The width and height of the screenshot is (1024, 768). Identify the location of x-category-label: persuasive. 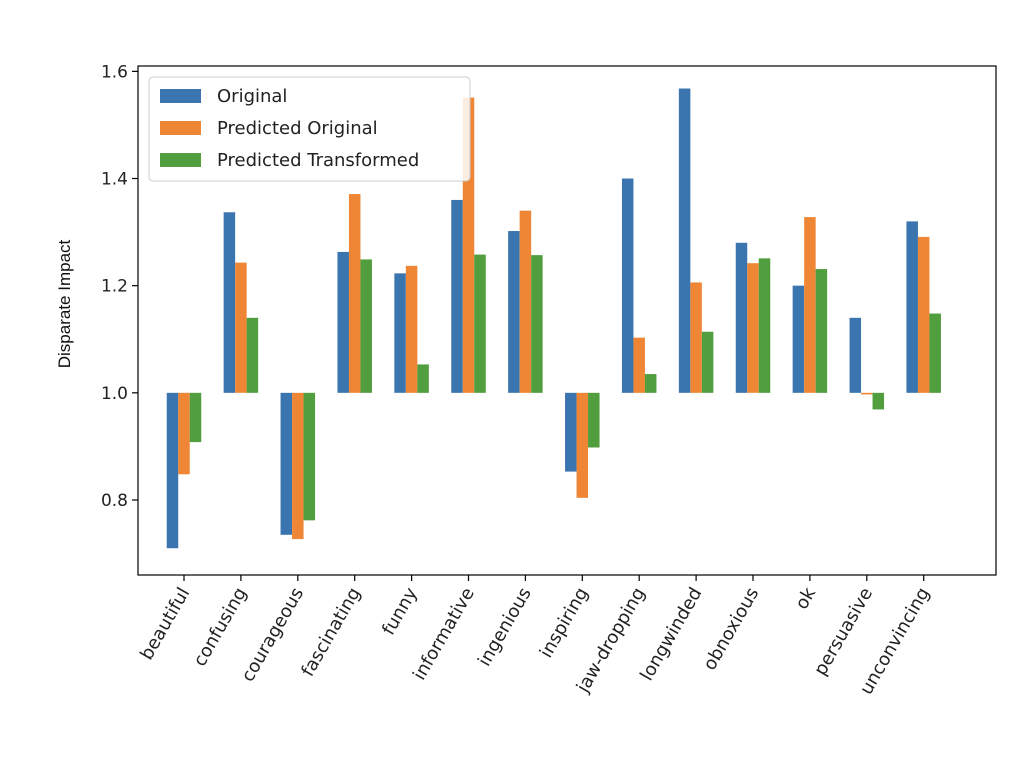
(843, 631).